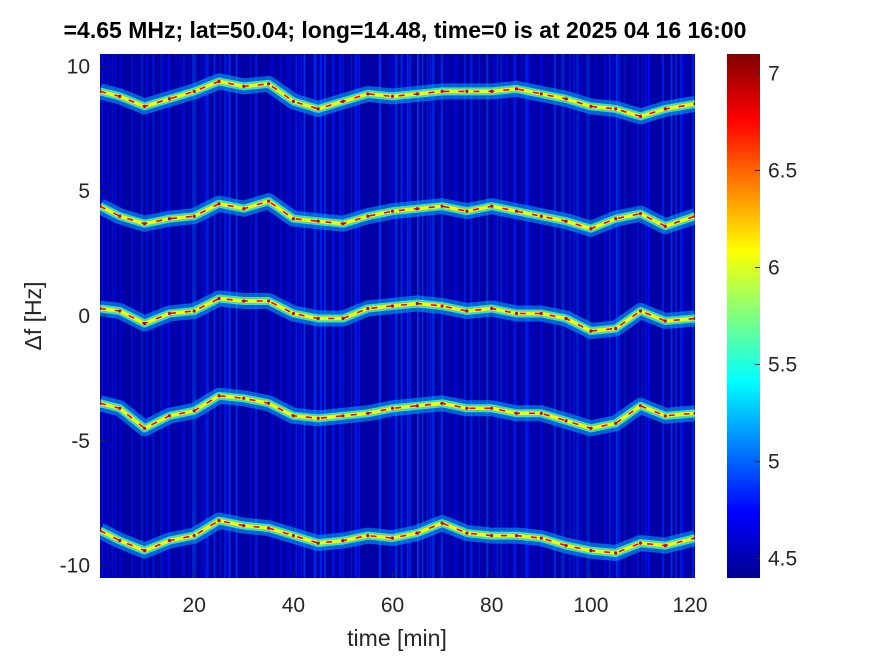  Describe the element at coordinates (445, 594) in the screenshot. I see `x-axis: 20 40 60 80 100 120` at that location.